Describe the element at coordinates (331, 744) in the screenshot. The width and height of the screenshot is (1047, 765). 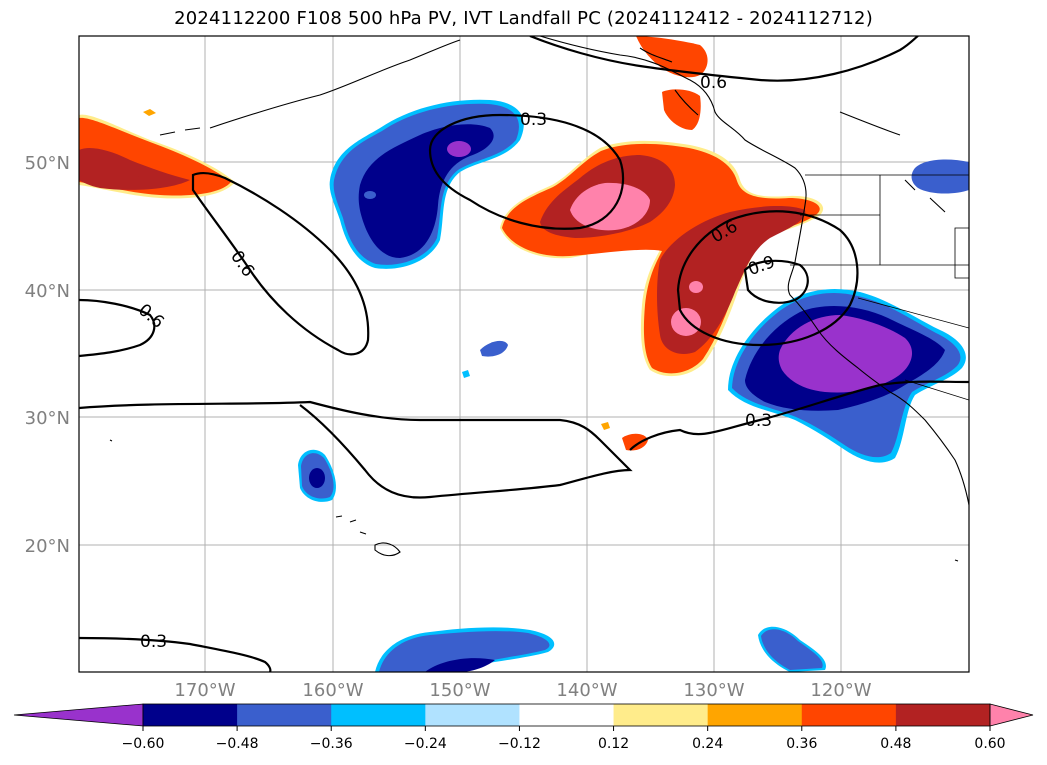
I see `colorbar-tick-label: −0.36` at that location.